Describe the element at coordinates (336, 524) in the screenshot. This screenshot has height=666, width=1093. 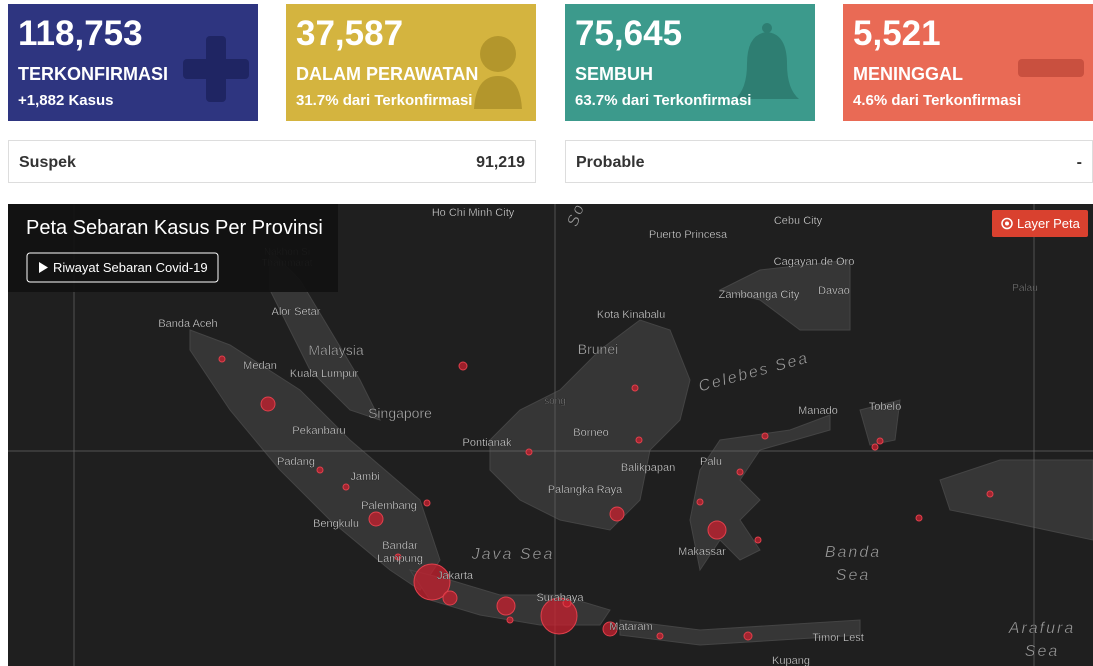
I see `place-label: Bengkulu` at that location.